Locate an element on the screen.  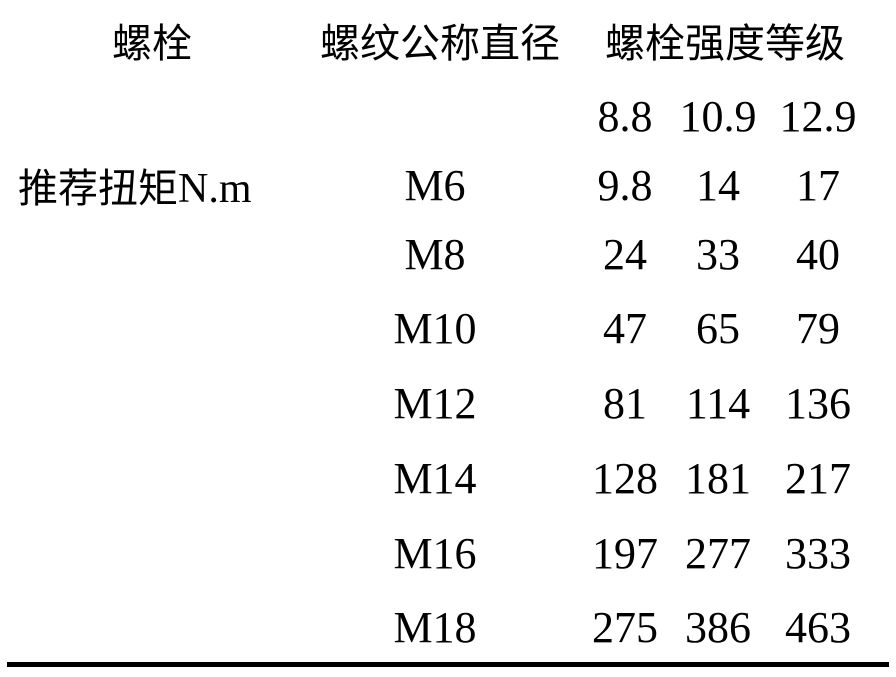
header-strength-grade: 螺栓强度等级 is located at coordinates (725, 44).